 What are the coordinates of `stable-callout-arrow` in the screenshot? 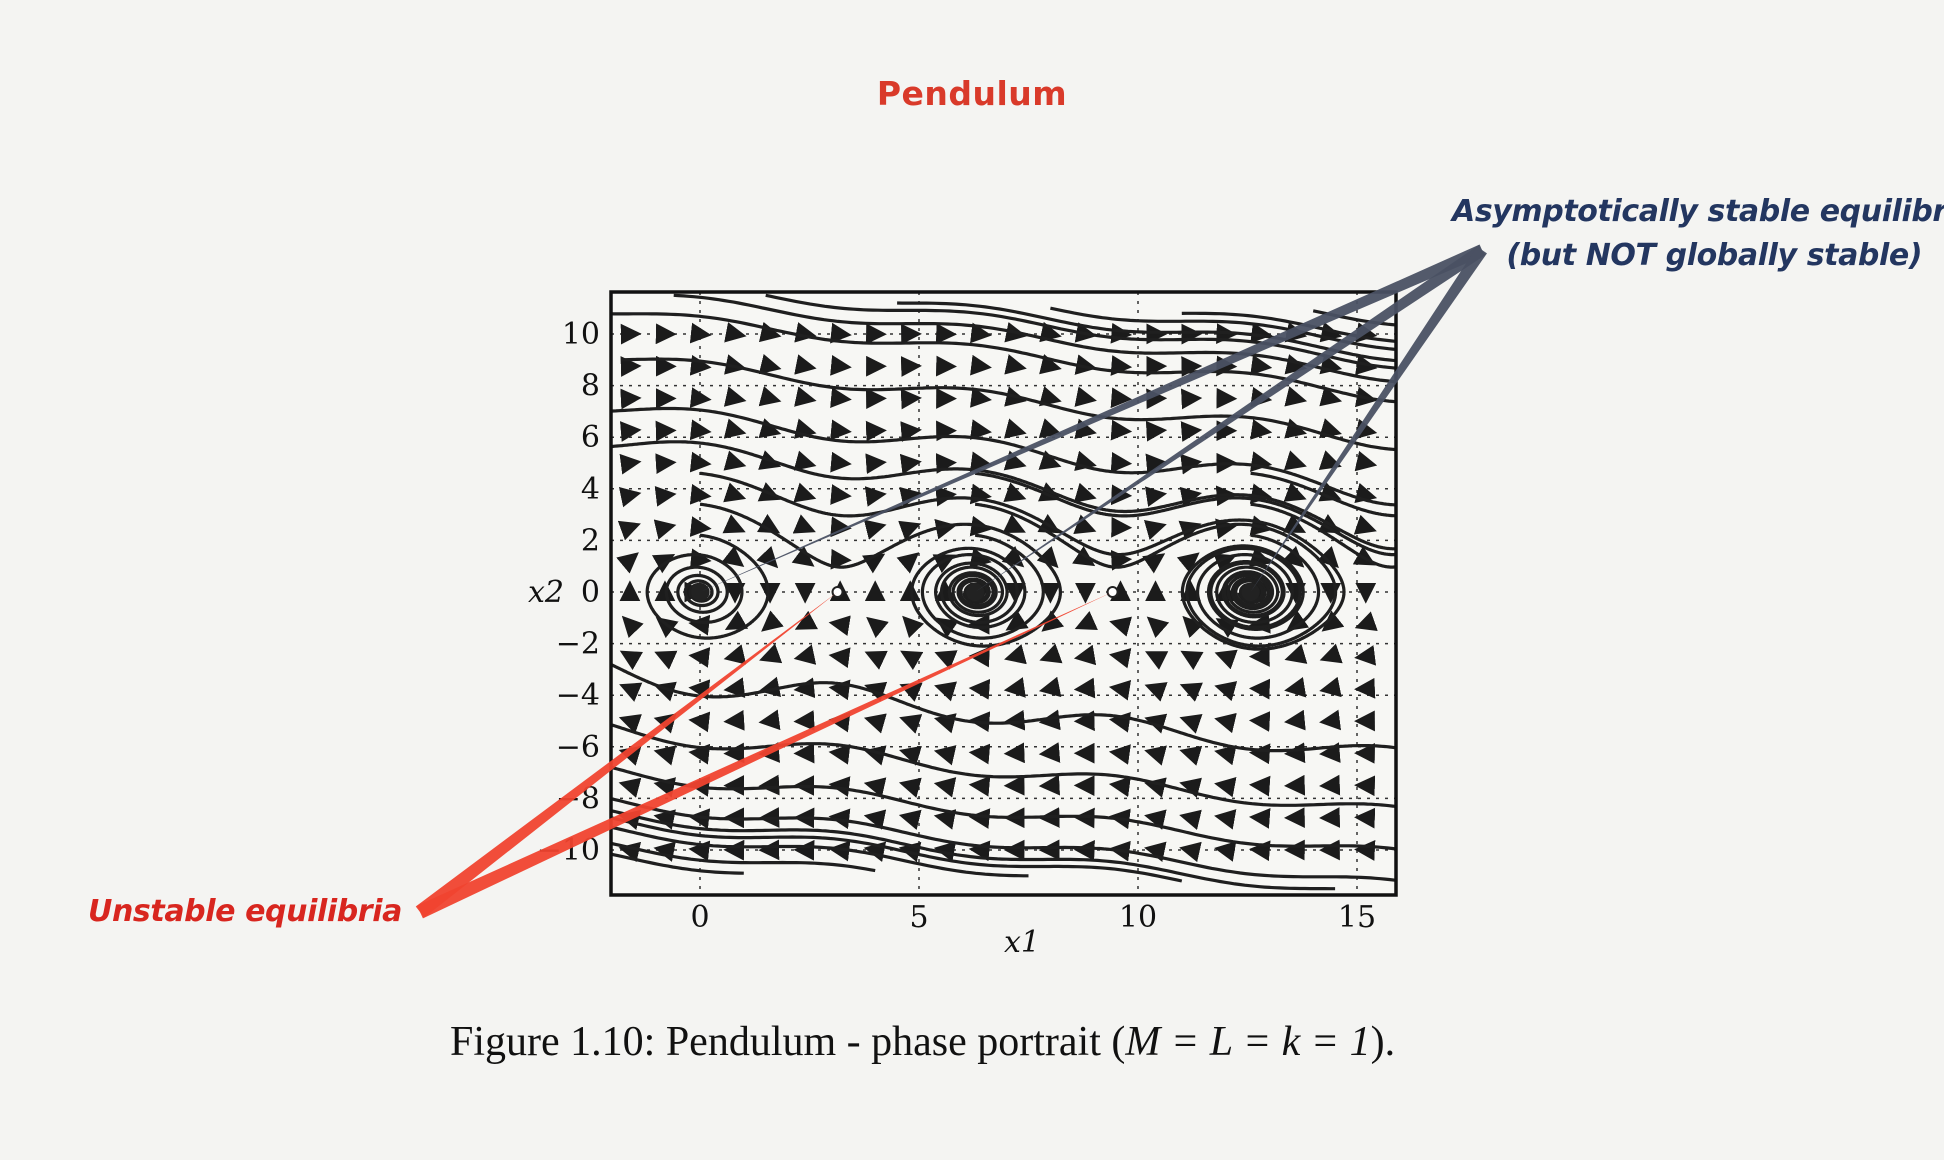 It's located at (1092, 418).